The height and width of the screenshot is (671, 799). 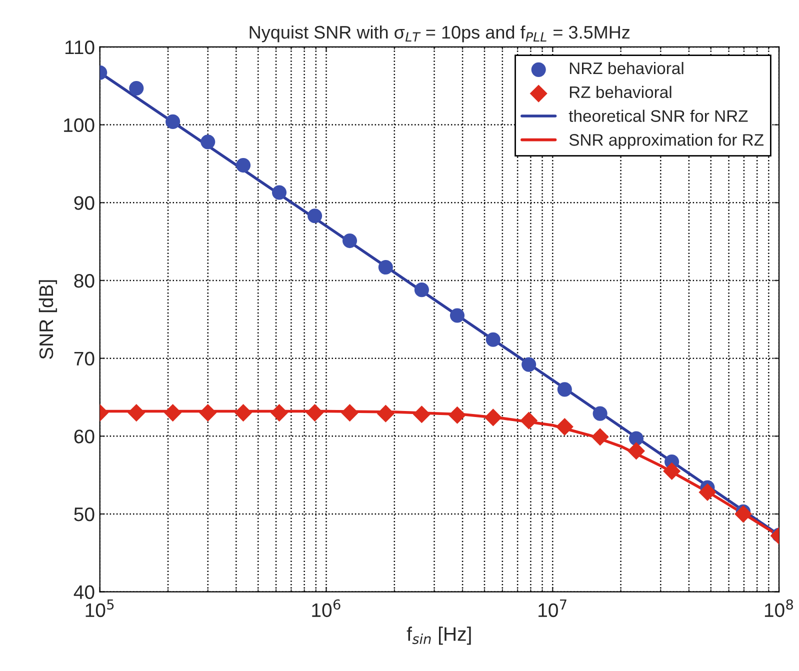 What do you see at coordinates (84, 437) in the screenshot?
I see `y-tick-label: 60` at bounding box center [84, 437].